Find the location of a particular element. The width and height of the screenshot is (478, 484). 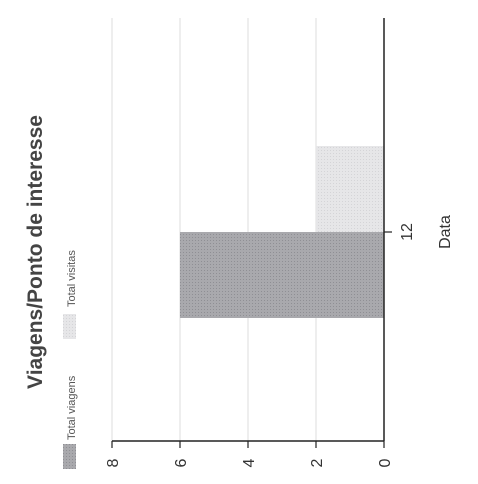

chart-title: Viagens/Ponto de interesse is located at coordinates (35, 252).